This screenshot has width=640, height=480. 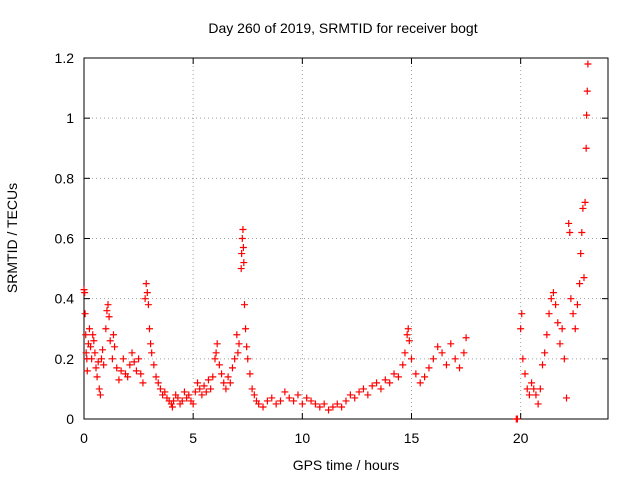 What do you see at coordinates (70, 419) in the screenshot?
I see `y-tick-label: 0` at bounding box center [70, 419].